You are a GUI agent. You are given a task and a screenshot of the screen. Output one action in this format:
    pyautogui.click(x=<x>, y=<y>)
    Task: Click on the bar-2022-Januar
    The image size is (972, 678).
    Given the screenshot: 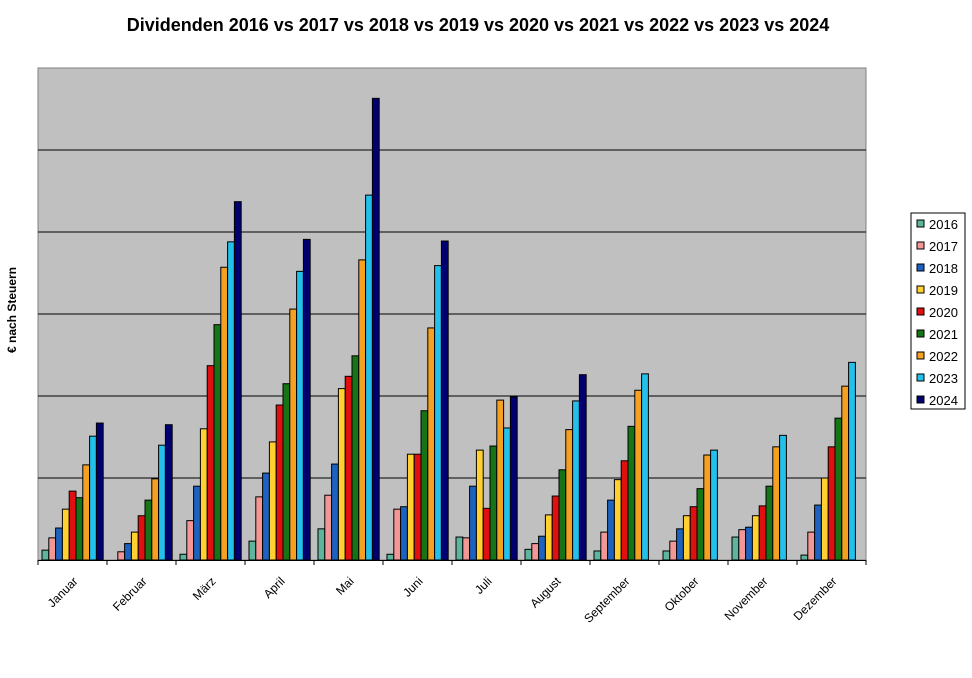 What is the action you would take?
    pyautogui.click(x=86, y=512)
    